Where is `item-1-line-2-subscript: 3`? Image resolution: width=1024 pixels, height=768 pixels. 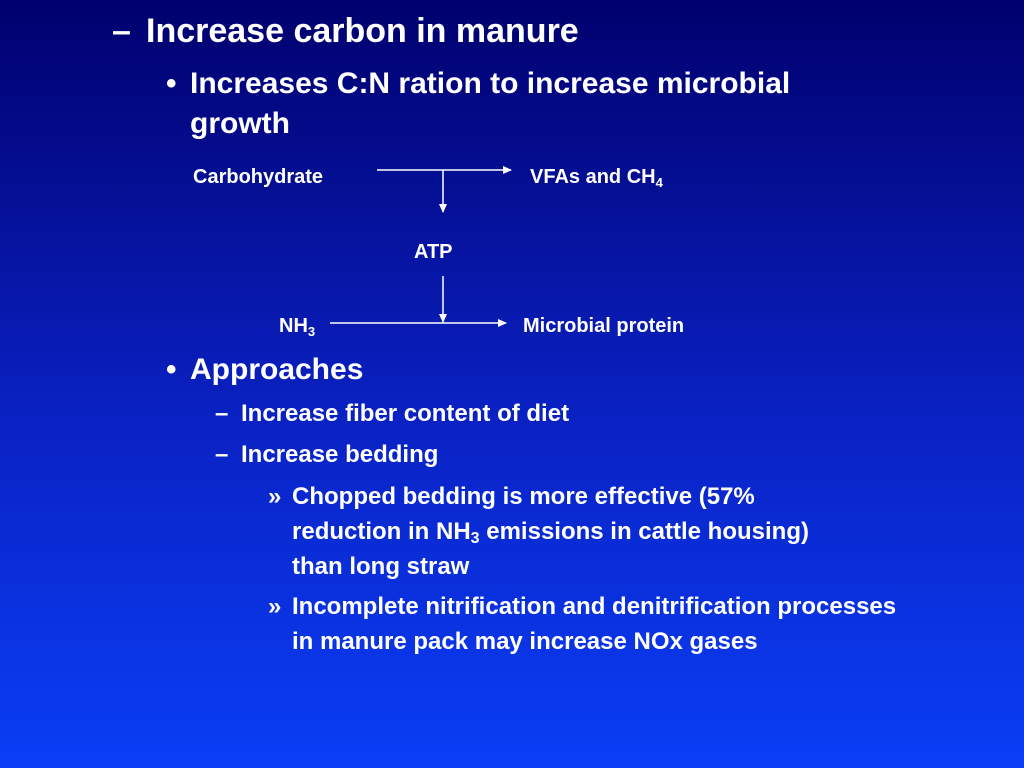
item-1-line-2-subscript: 3 is located at coordinates (475, 538).